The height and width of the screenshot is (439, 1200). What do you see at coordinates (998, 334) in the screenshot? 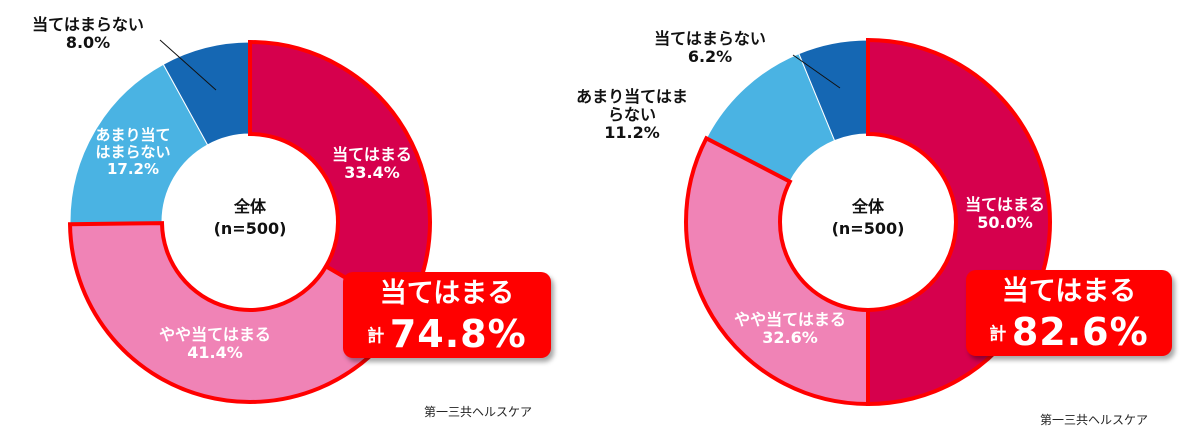
I see `callout-right-prefix: 計` at bounding box center [998, 334].